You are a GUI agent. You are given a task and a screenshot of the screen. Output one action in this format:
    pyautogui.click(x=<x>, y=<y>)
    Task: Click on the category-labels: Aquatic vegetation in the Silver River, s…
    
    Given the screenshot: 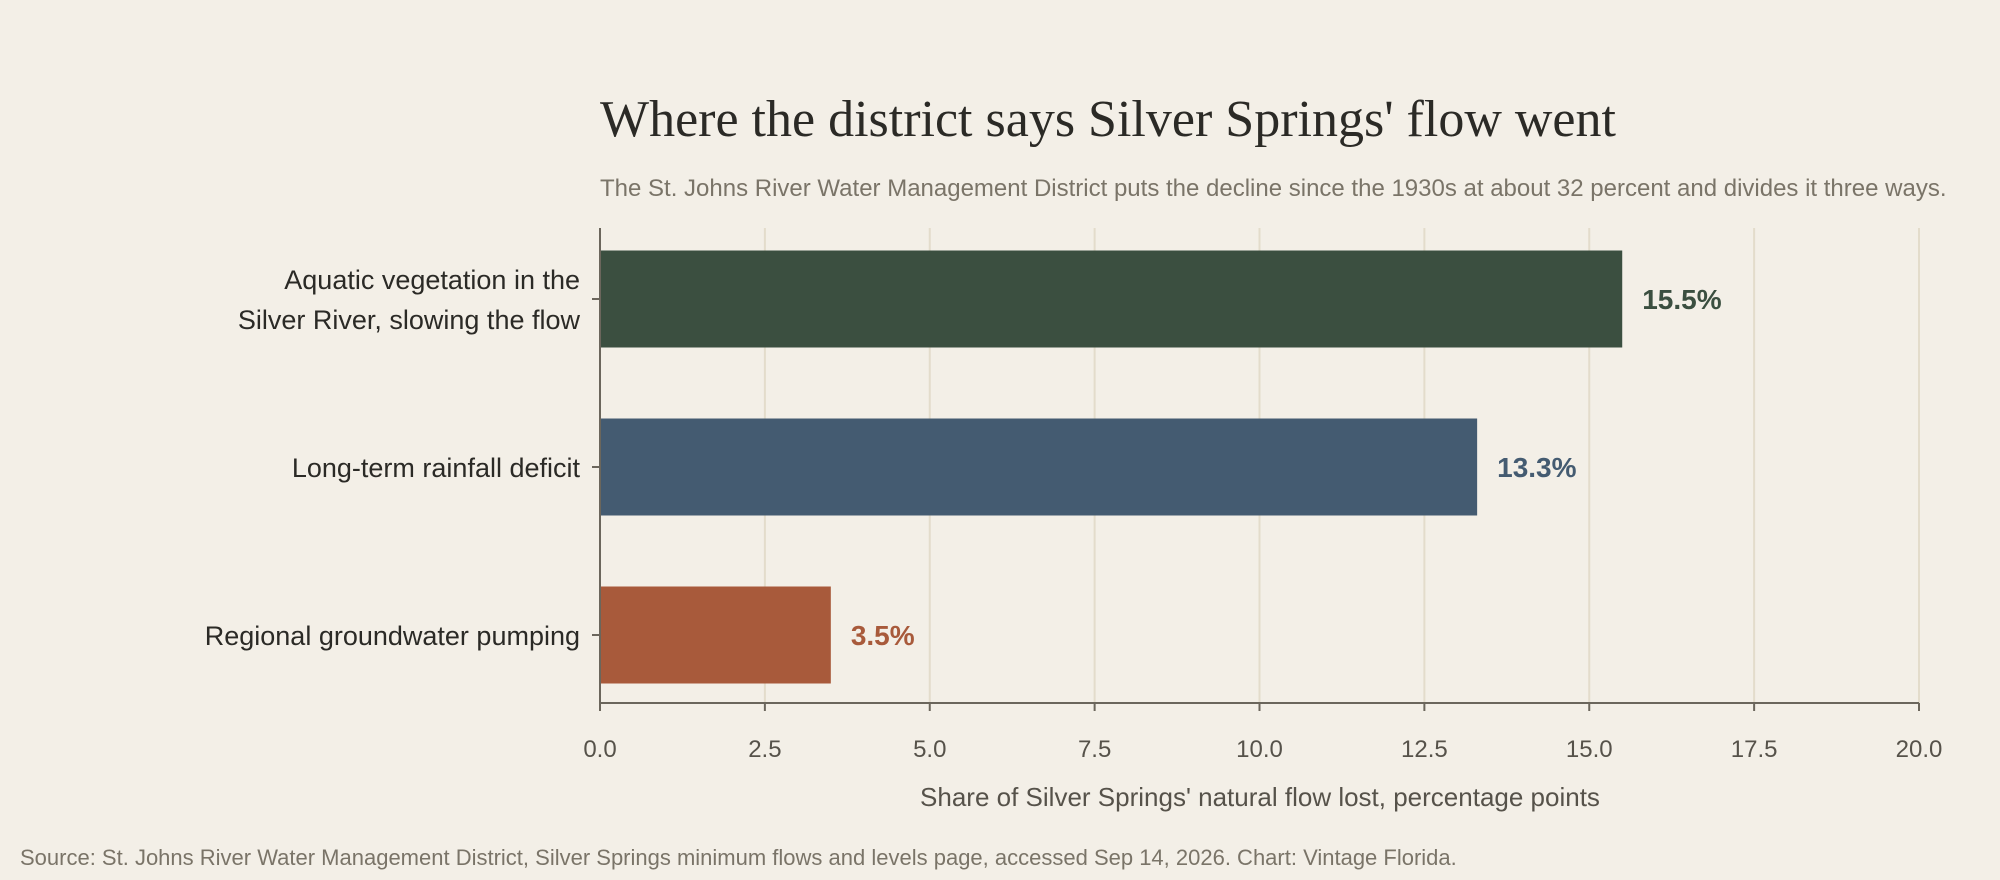 What is the action you would take?
    pyautogui.click(x=393, y=458)
    